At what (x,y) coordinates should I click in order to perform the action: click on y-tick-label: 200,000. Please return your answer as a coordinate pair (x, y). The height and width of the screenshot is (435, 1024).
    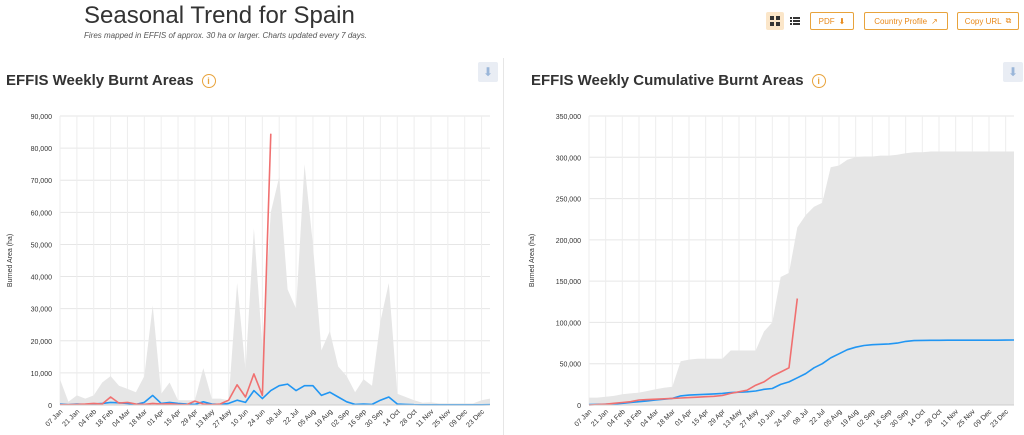
    Looking at the image, I should click on (568, 241).